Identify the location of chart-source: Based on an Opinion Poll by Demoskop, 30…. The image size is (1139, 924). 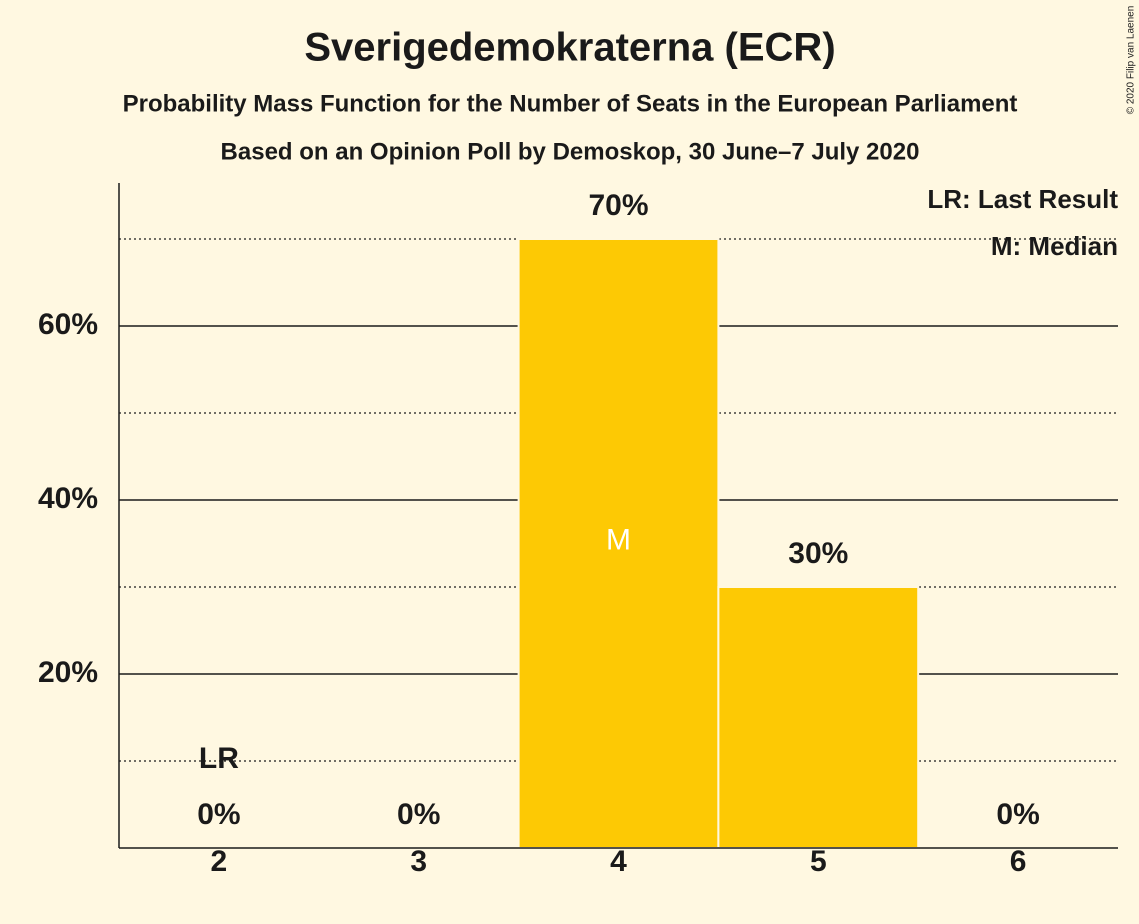
(570, 151).